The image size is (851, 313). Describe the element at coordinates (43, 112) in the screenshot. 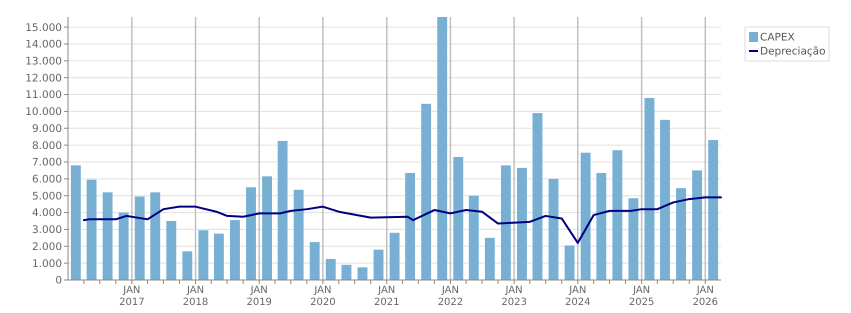

I see `y-tick-label: 10.000` at that location.